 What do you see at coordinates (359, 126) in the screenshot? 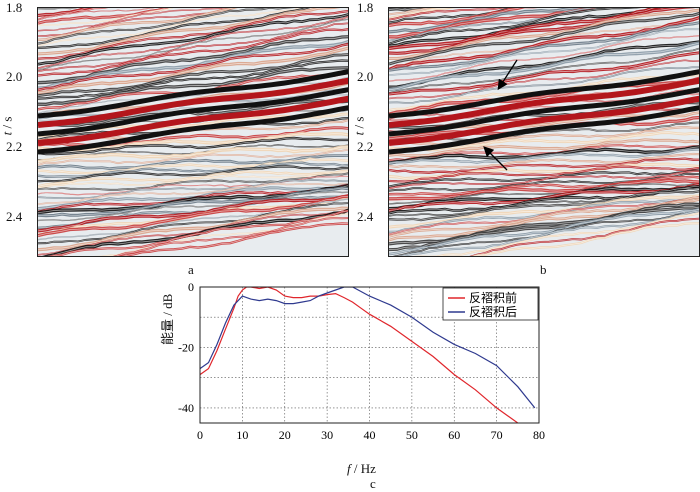
I see `y-axis-title-b: t / s` at bounding box center [359, 126].